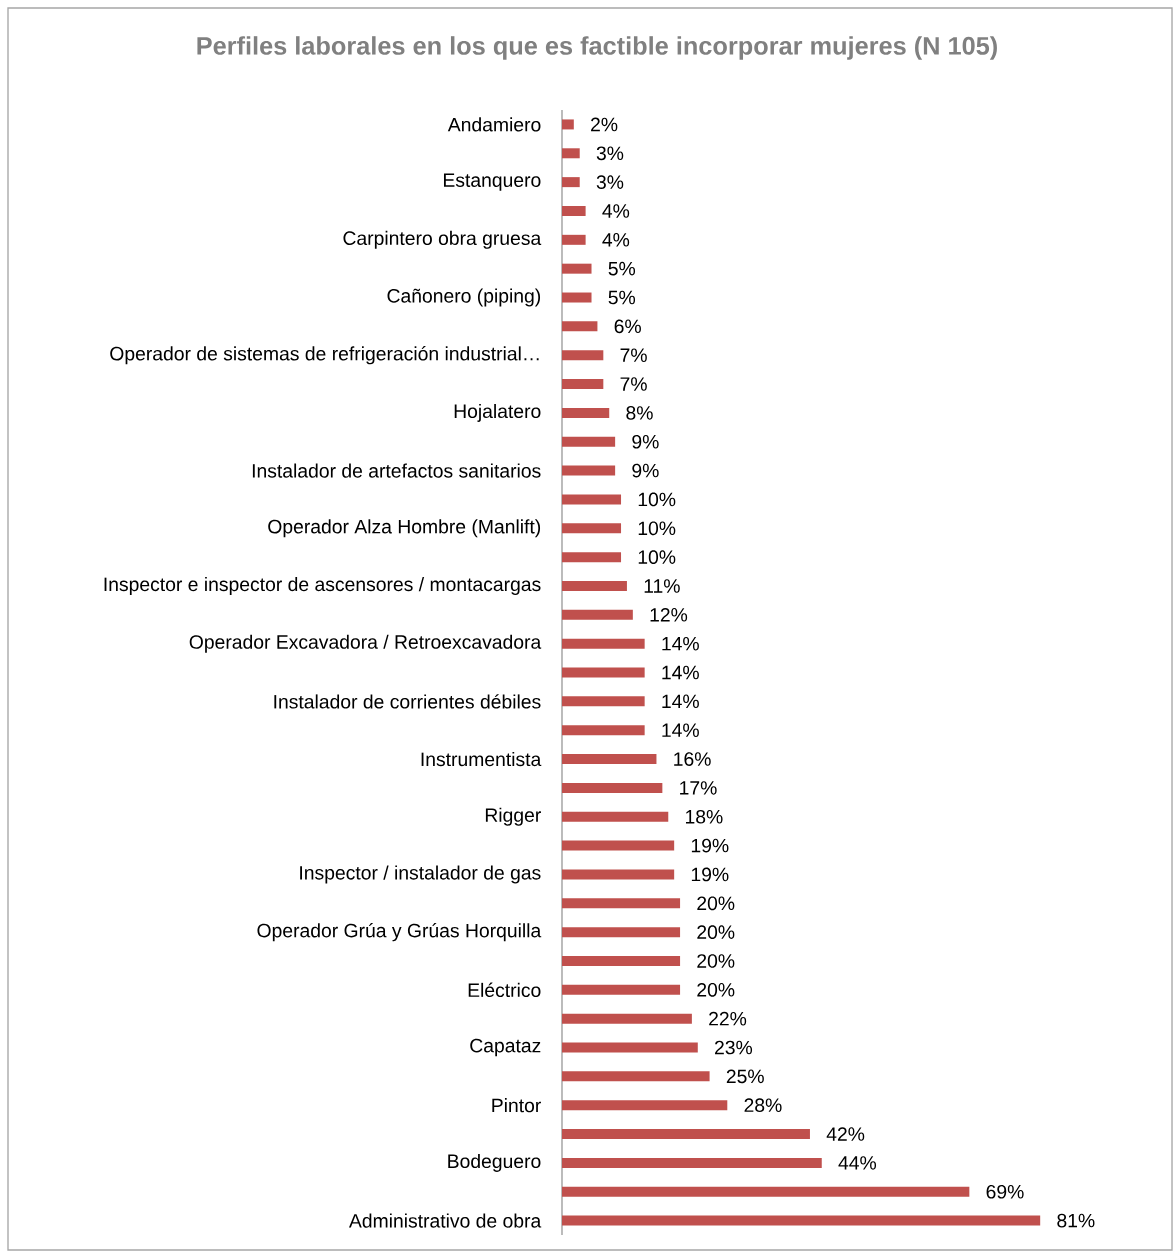  I want to click on y-tick-label: Inspector e inspector de ascensores / montacargas, so click(322, 585).